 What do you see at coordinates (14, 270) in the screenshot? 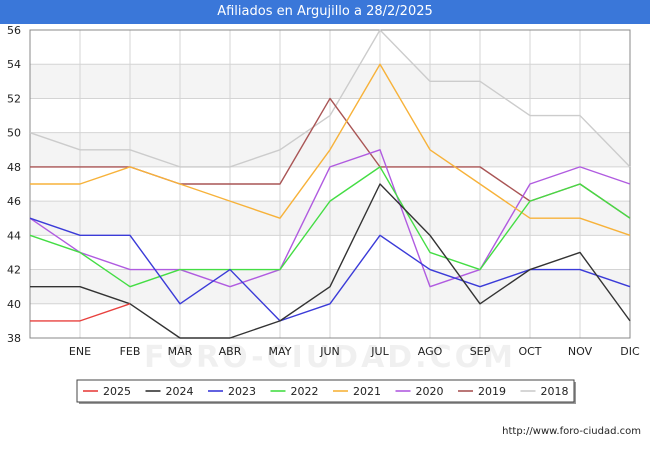
I see `y-tick-label: 42` at bounding box center [14, 270].